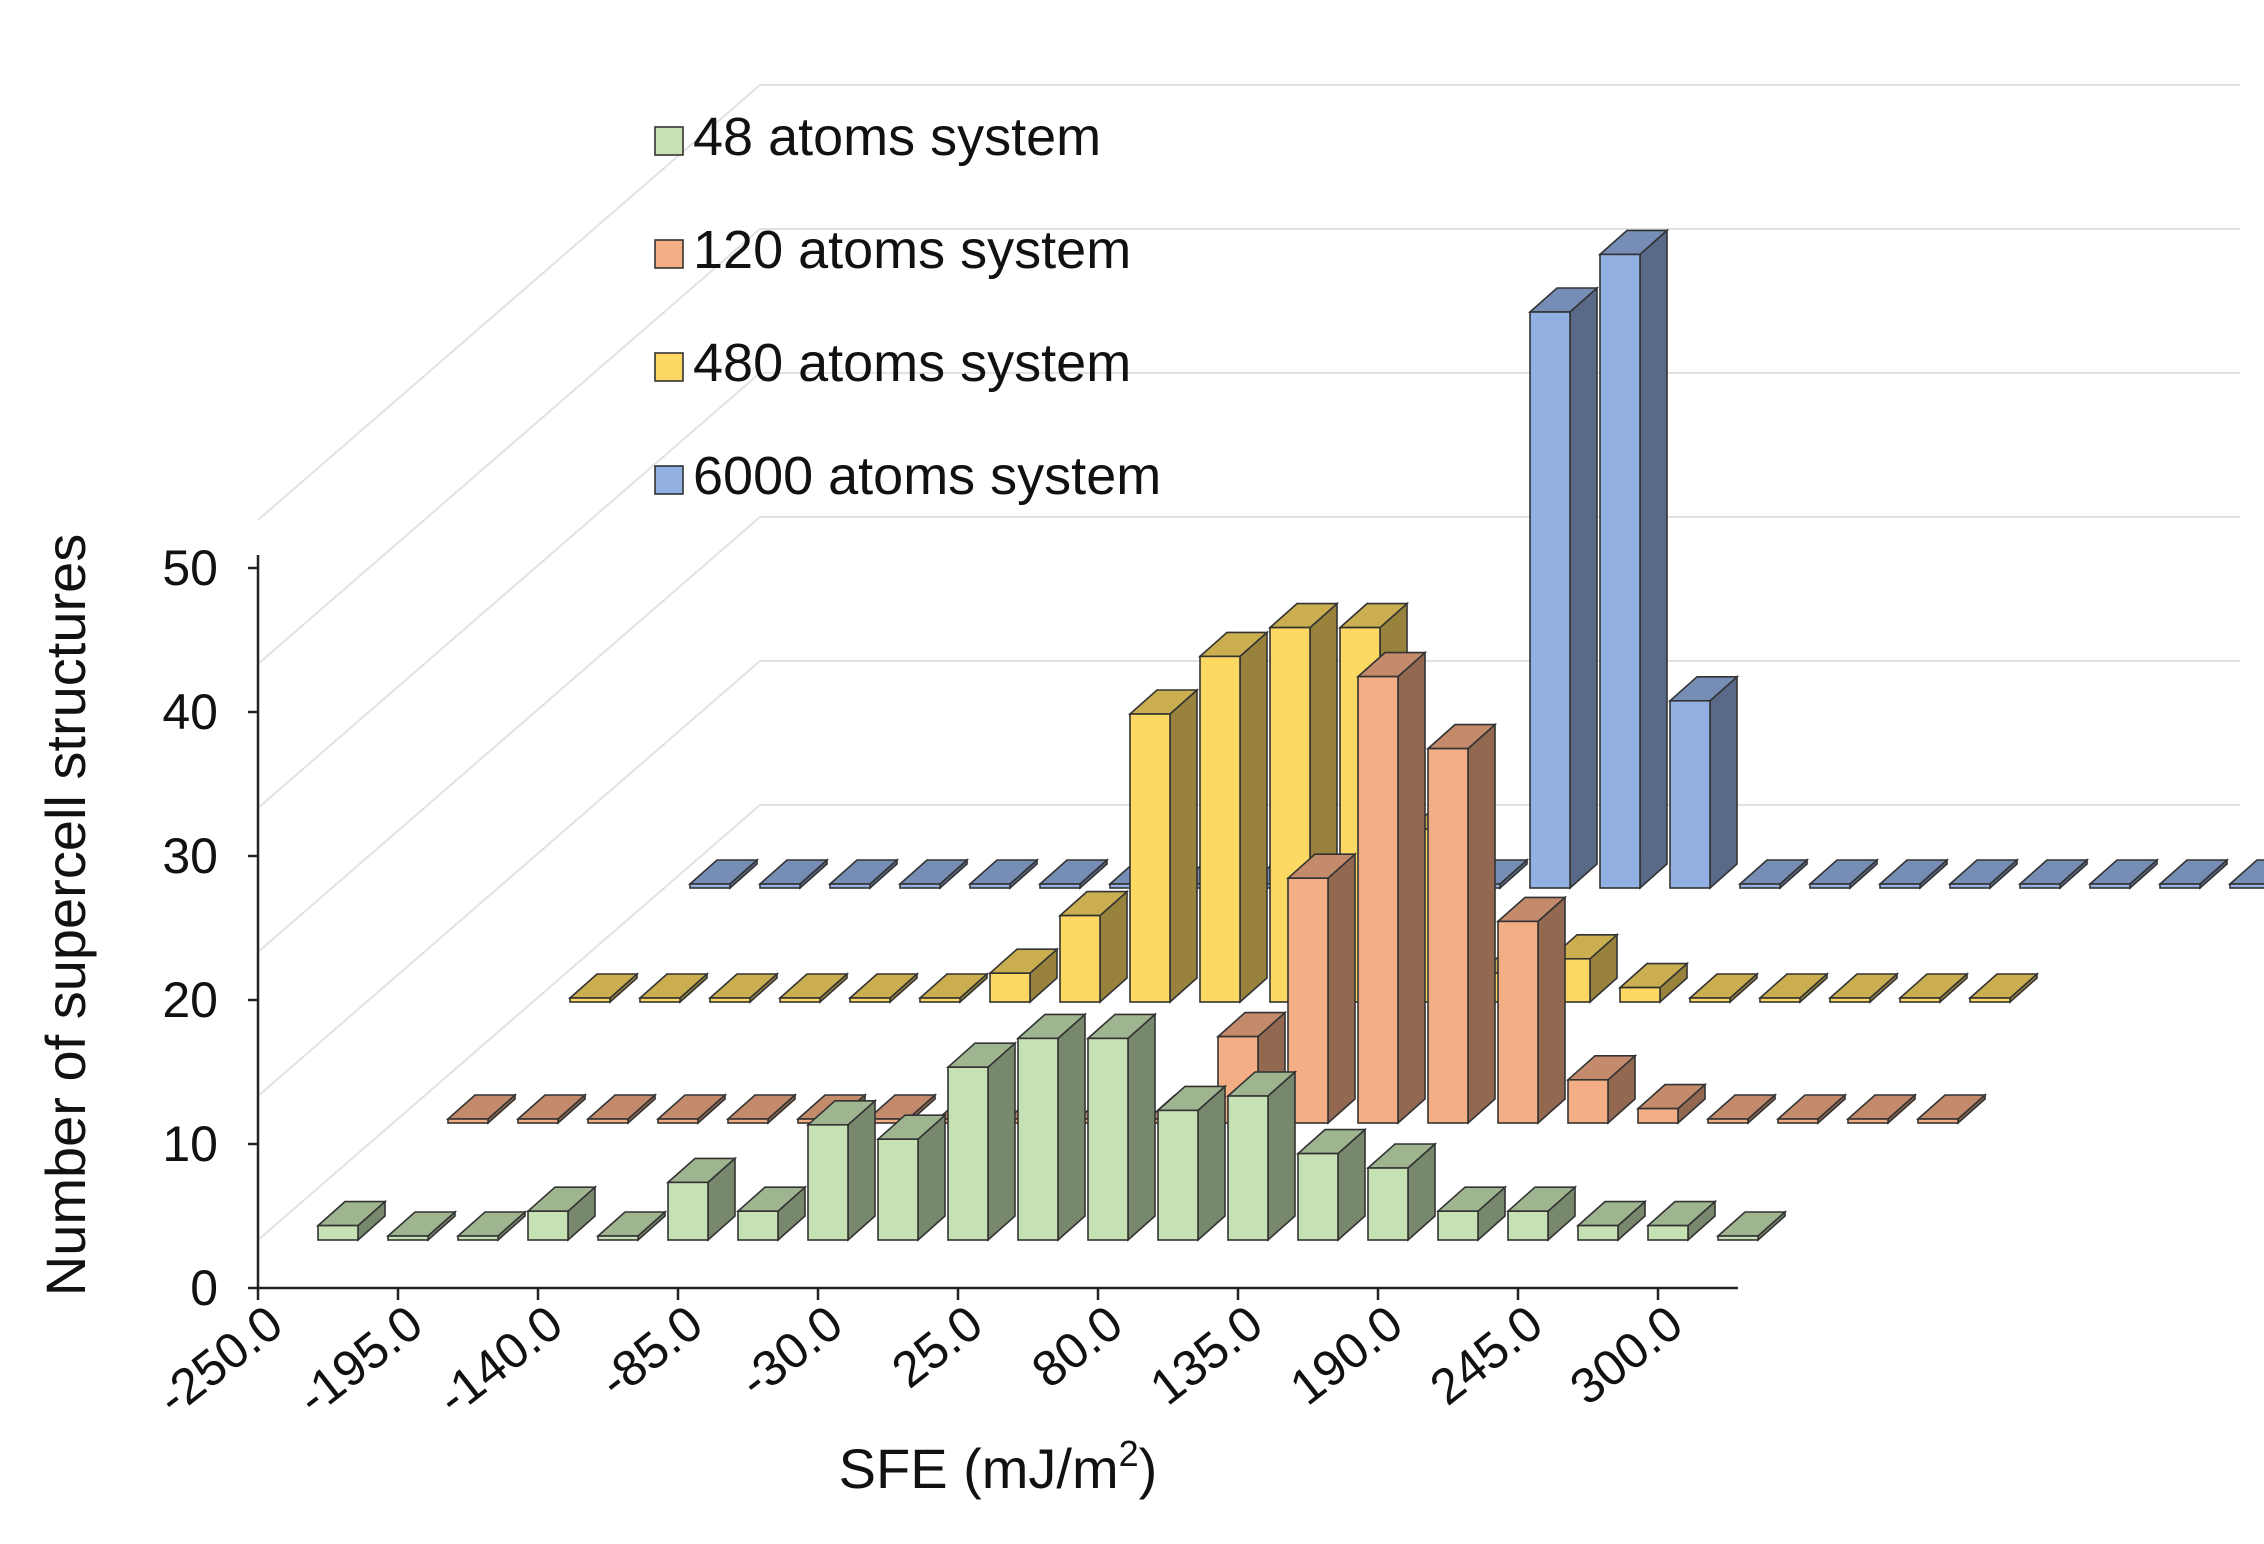 The width and height of the screenshot is (2264, 1544). Describe the element at coordinates (360, 1360) in the screenshot. I see `x-tick-label: -195.0` at that location.